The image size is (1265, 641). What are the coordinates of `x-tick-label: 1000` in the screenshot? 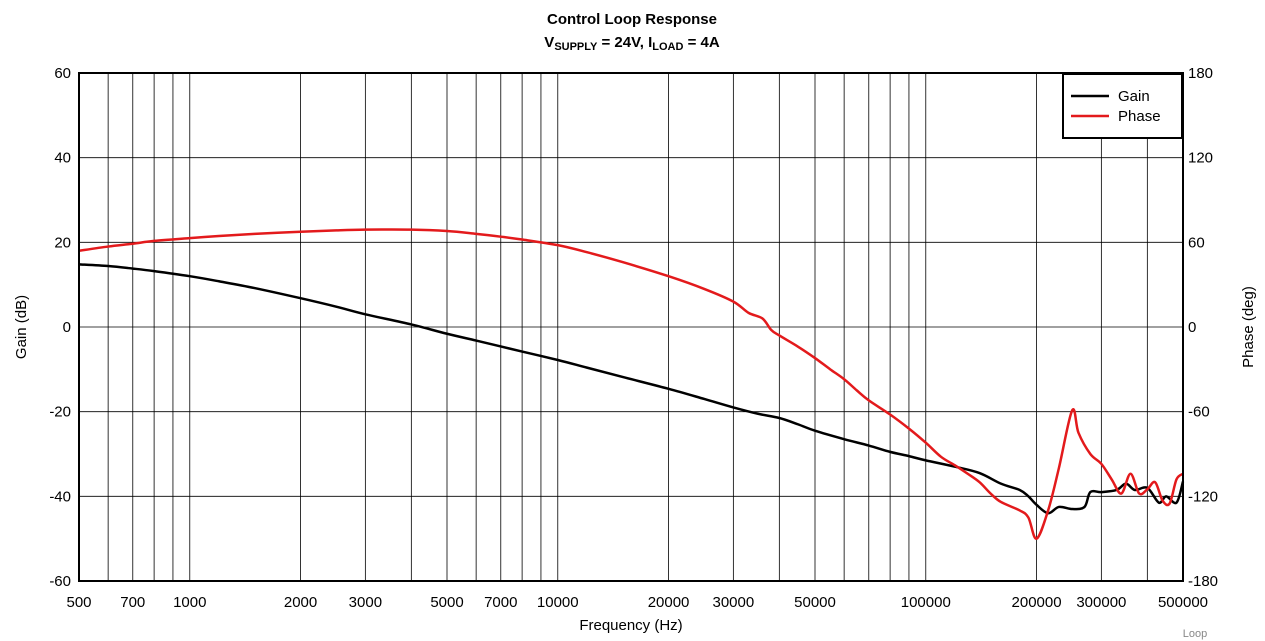 It's located at (189, 602).